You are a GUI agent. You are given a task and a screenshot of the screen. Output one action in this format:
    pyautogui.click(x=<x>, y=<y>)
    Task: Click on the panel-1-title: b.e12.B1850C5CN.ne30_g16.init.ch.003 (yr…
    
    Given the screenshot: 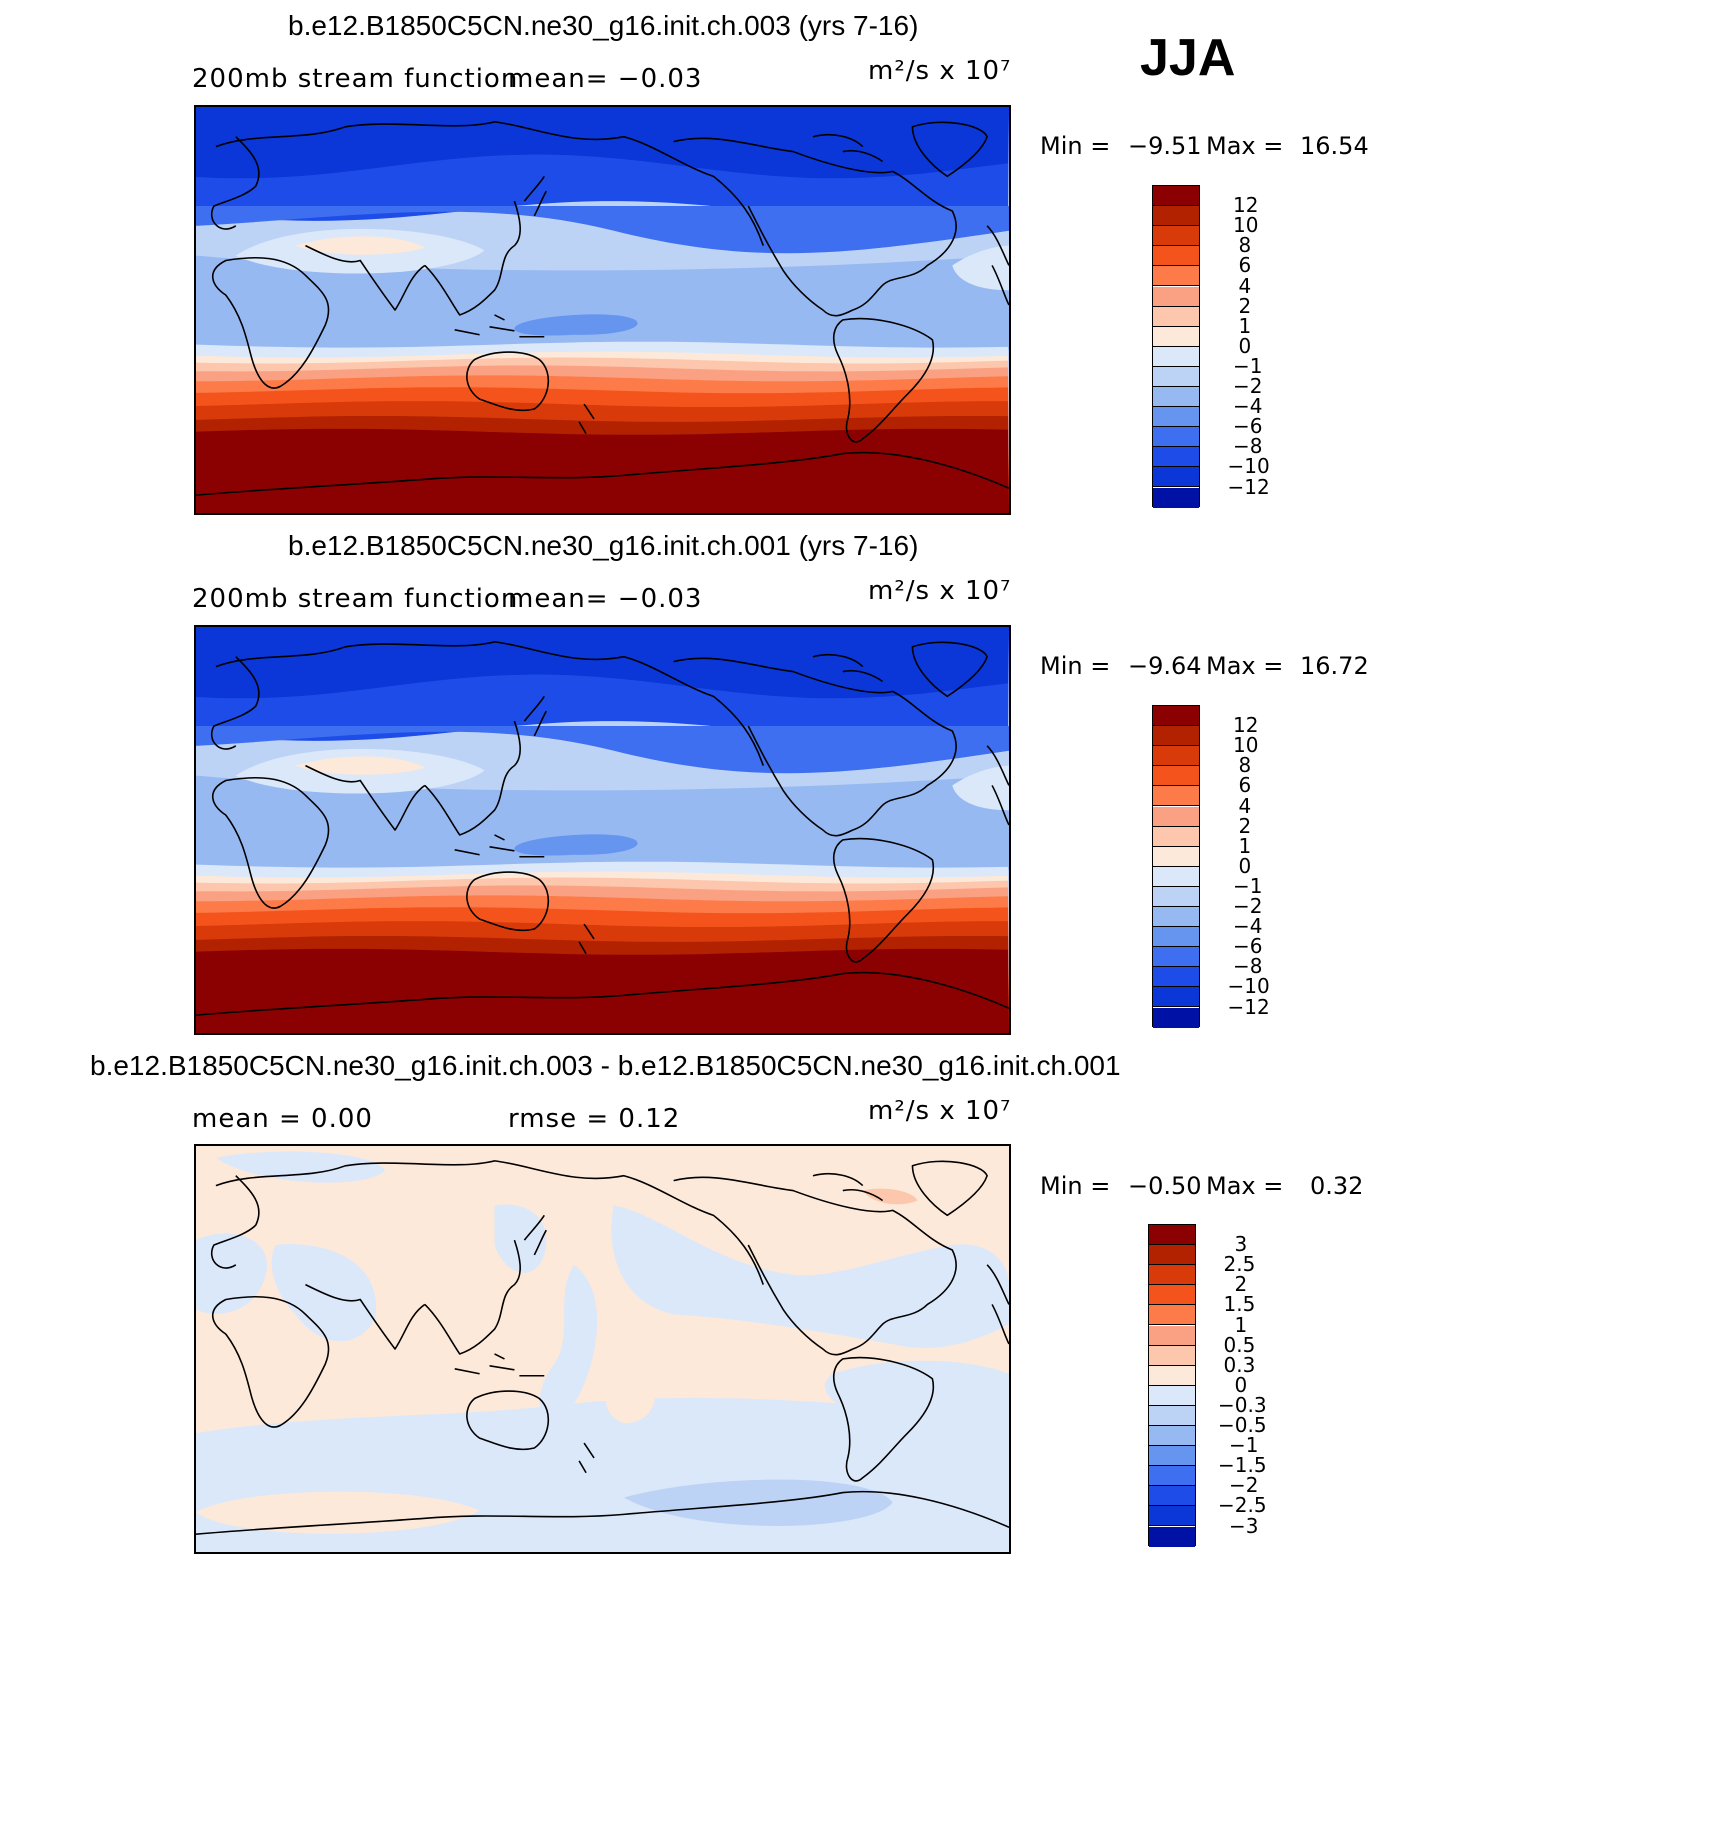 What is the action you would take?
    pyautogui.click(x=603, y=25)
    